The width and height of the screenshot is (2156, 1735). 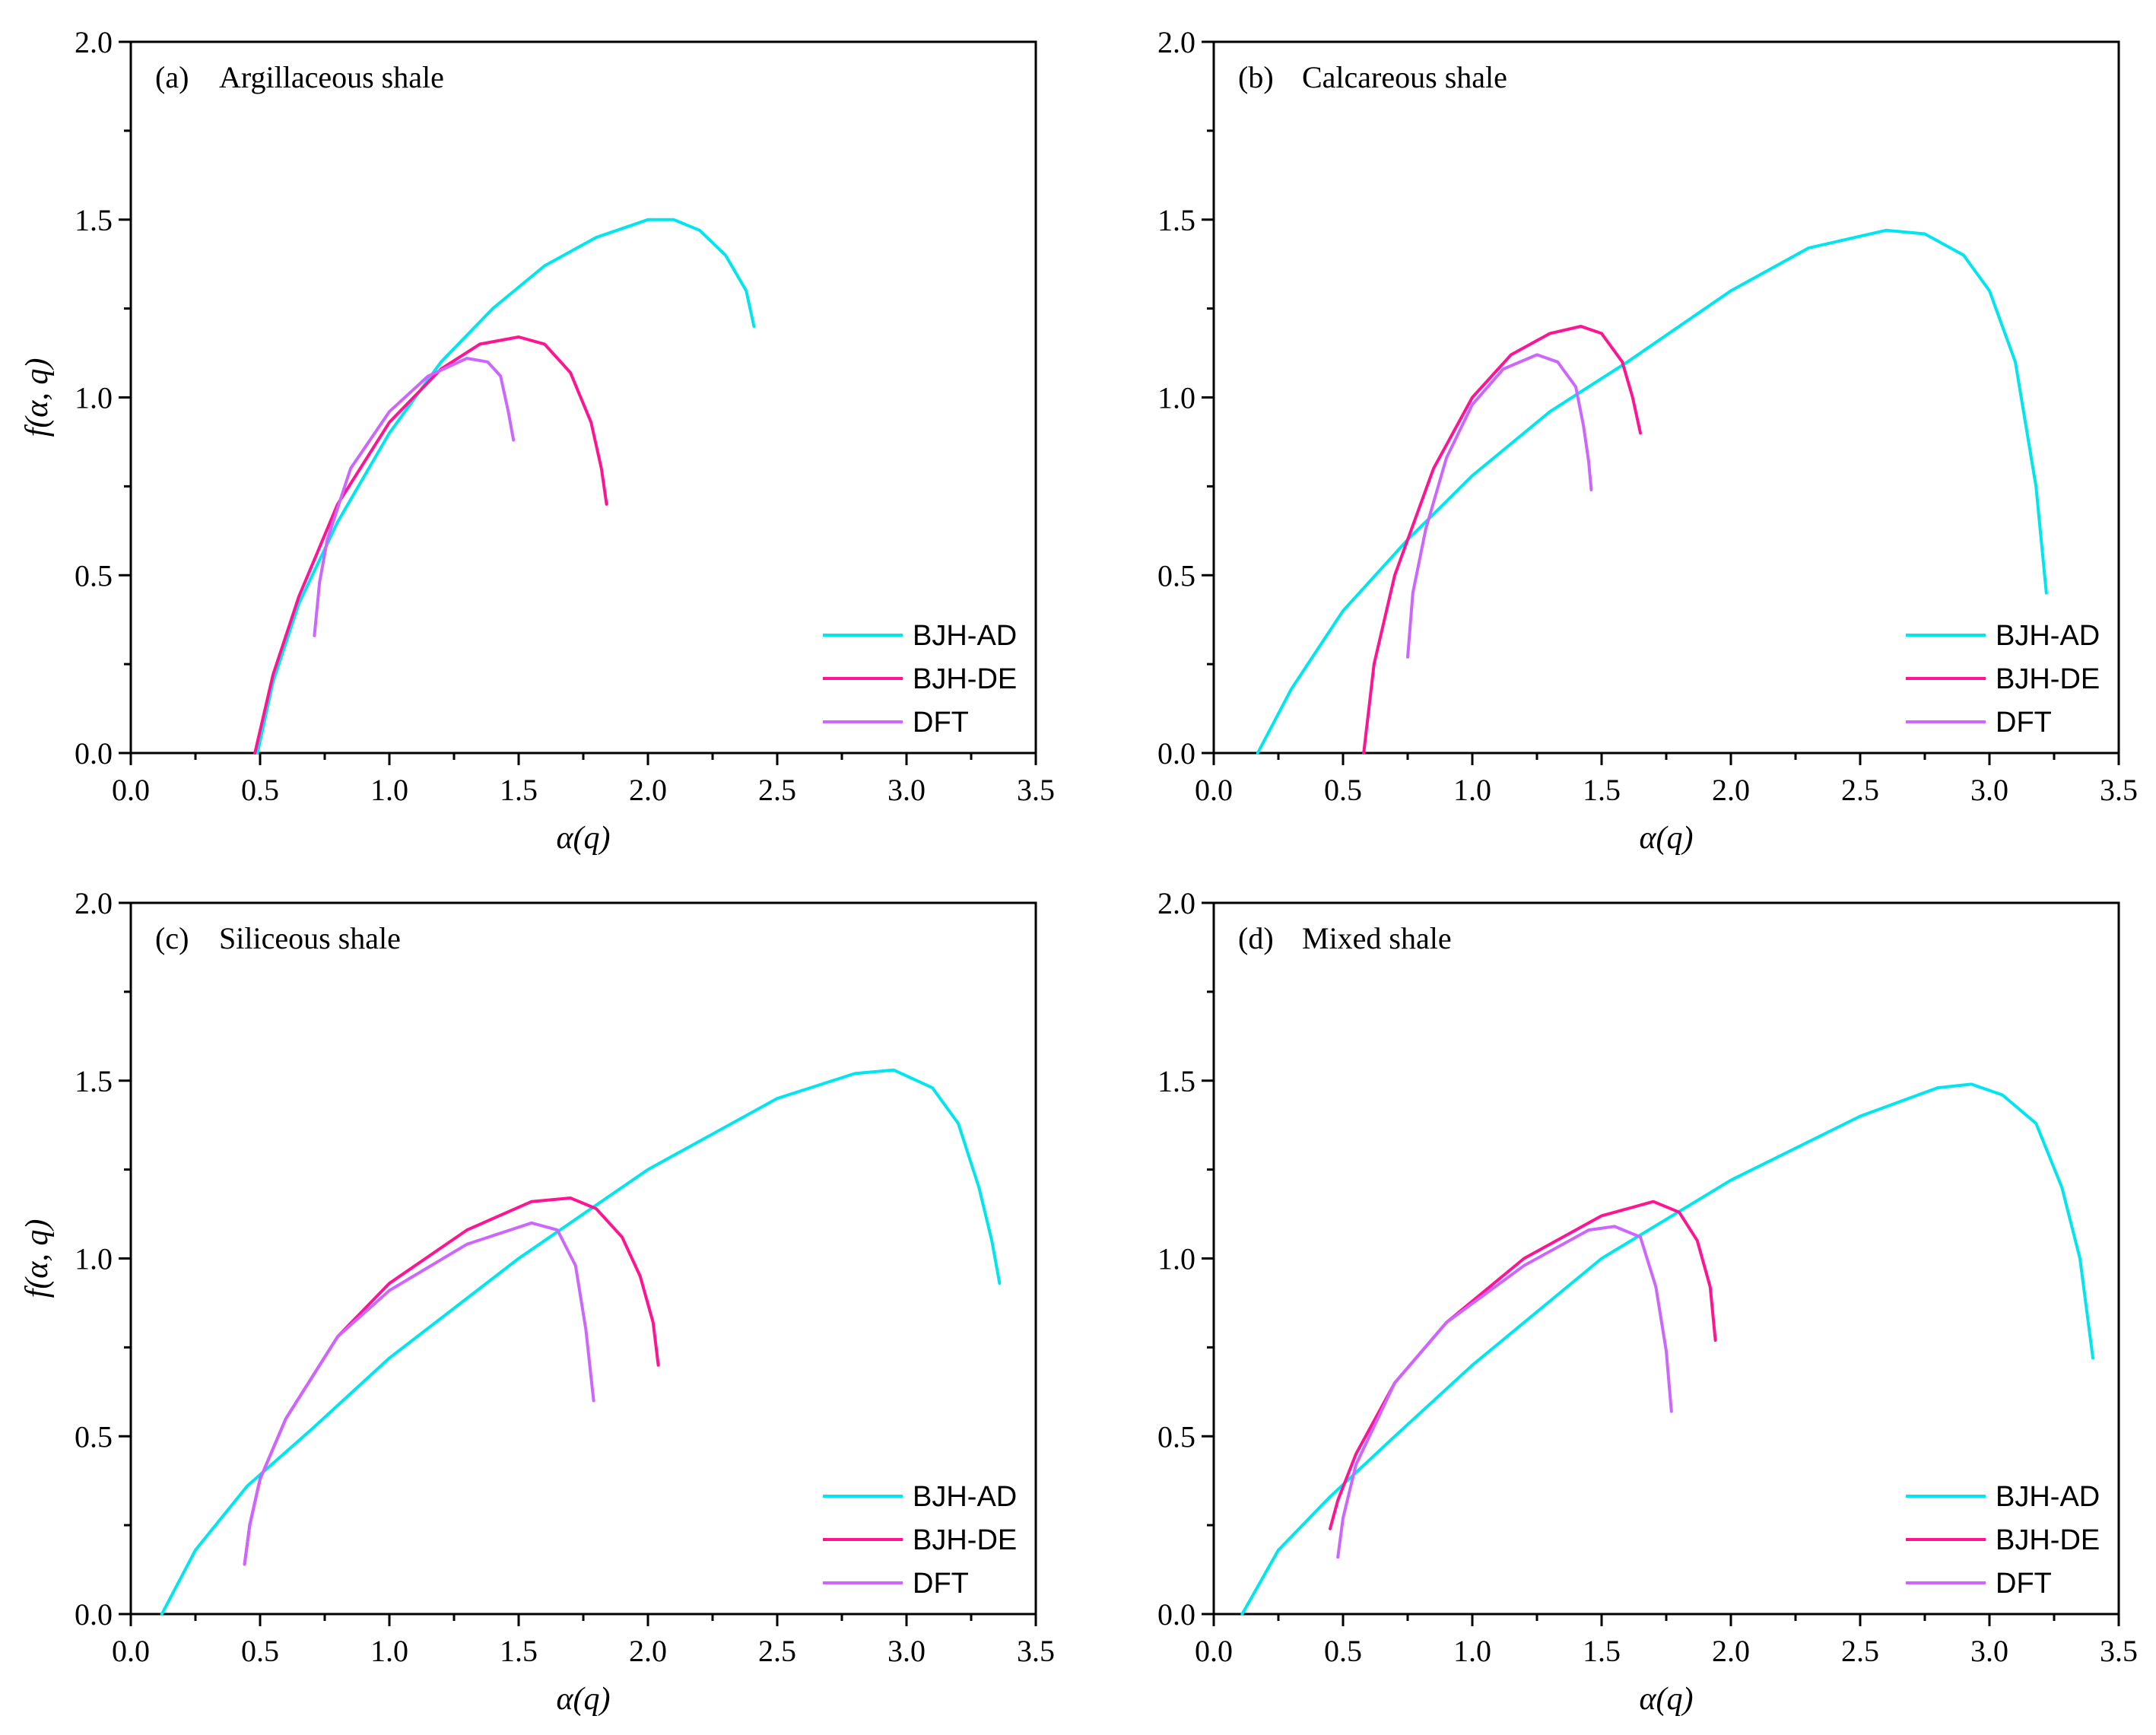 I want to click on panel-title: Mixed shale, so click(x=1377, y=938).